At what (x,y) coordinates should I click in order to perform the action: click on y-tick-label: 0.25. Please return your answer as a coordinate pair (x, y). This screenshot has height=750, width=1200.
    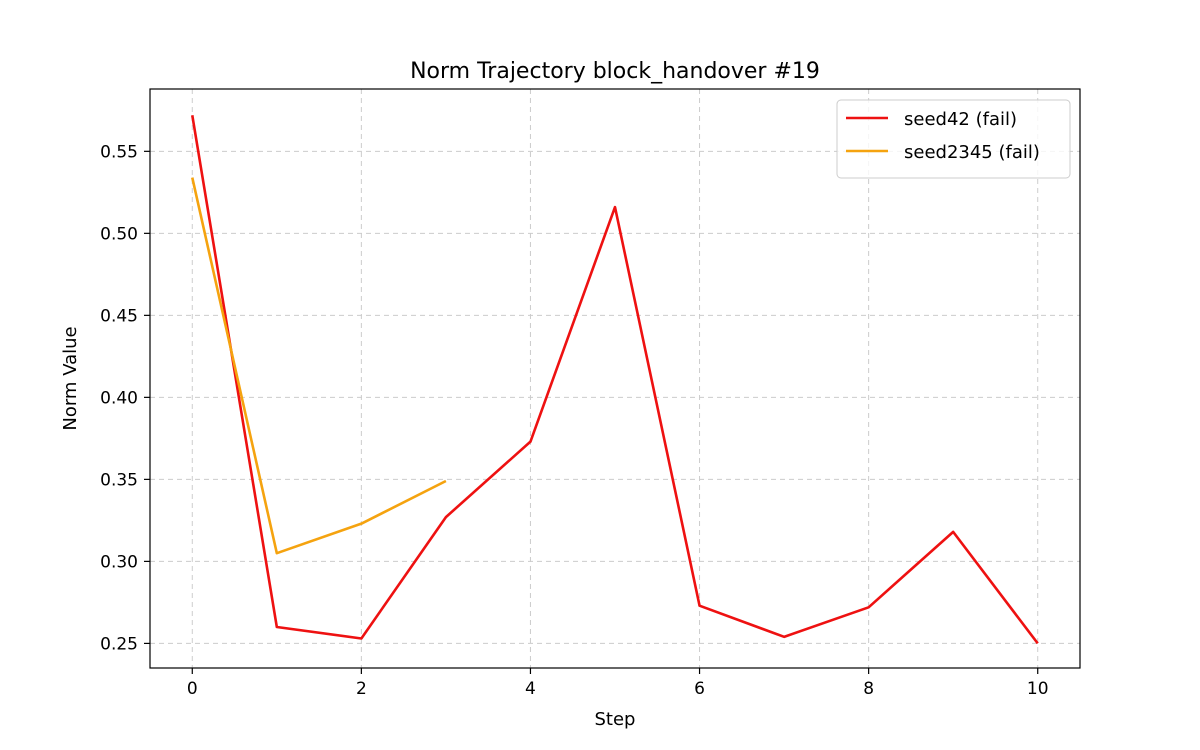
    Looking at the image, I should click on (119, 644).